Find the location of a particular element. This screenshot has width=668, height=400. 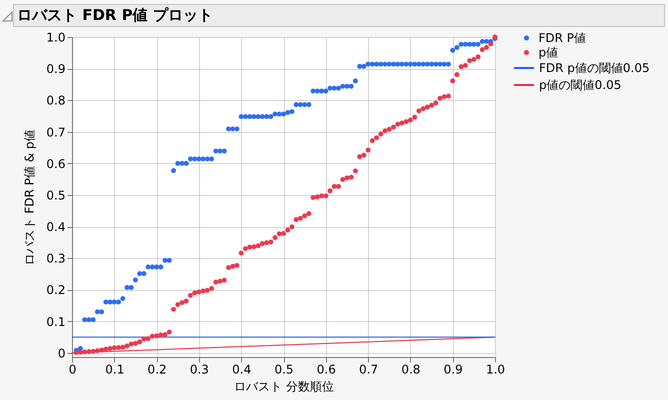

y-tick-label: 0.5 is located at coordinates (56, 195).